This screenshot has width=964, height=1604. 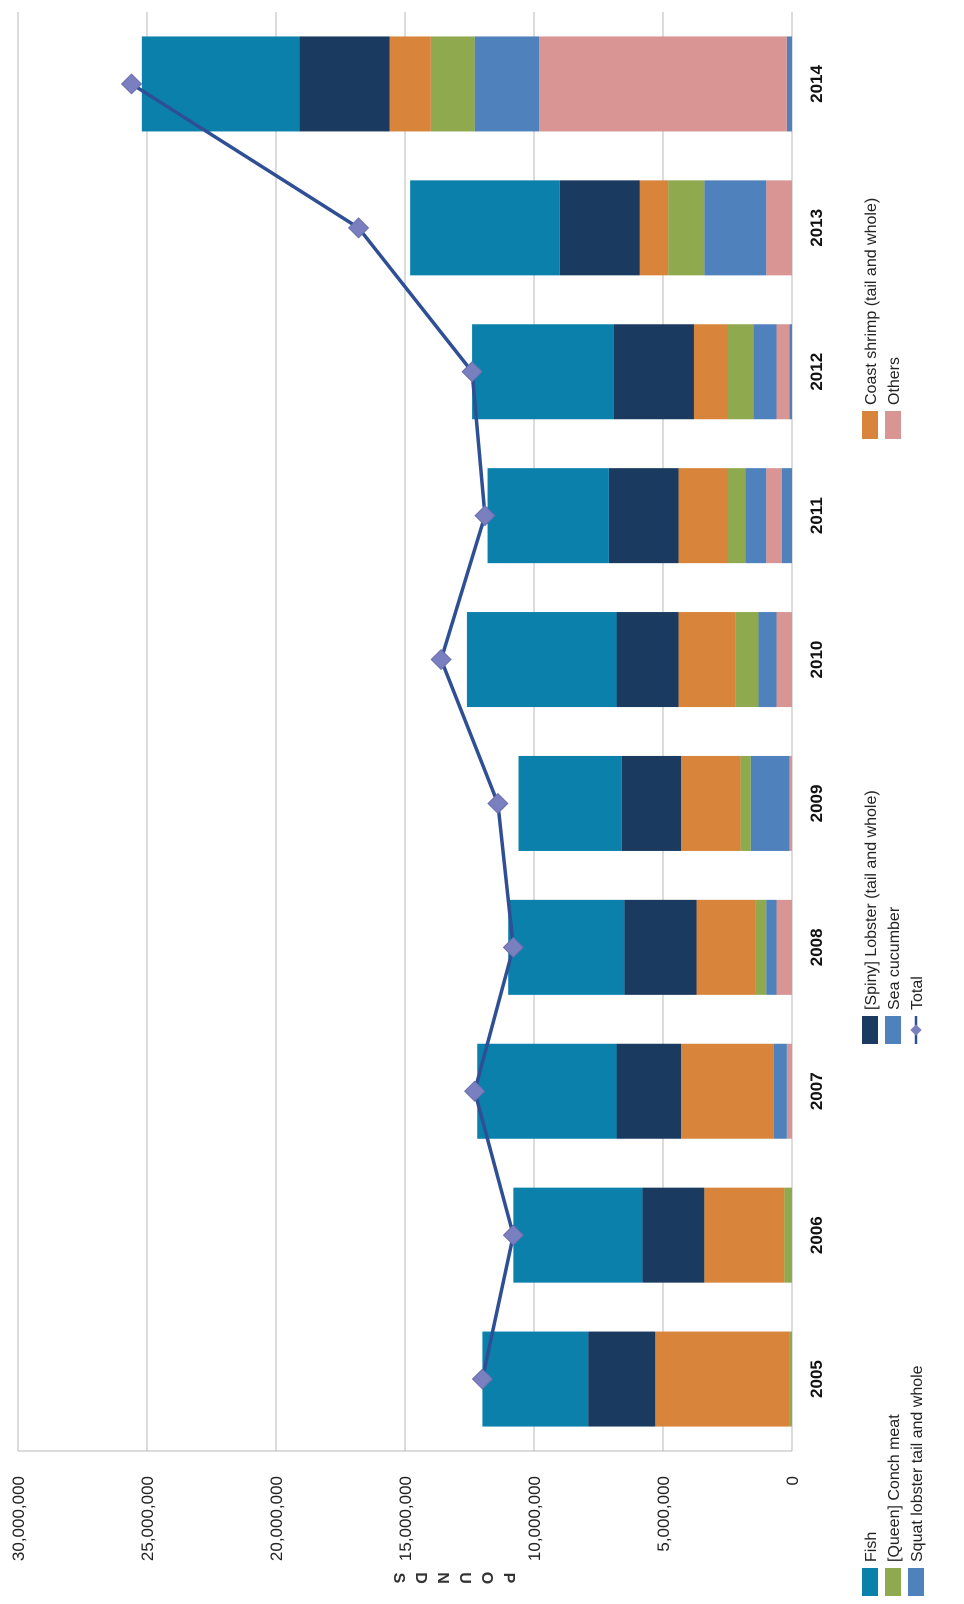 What do you see at coordinates (816, 228) in the screenshot?
I see `x-category-label: 2013` at bounding box center [816, 228].